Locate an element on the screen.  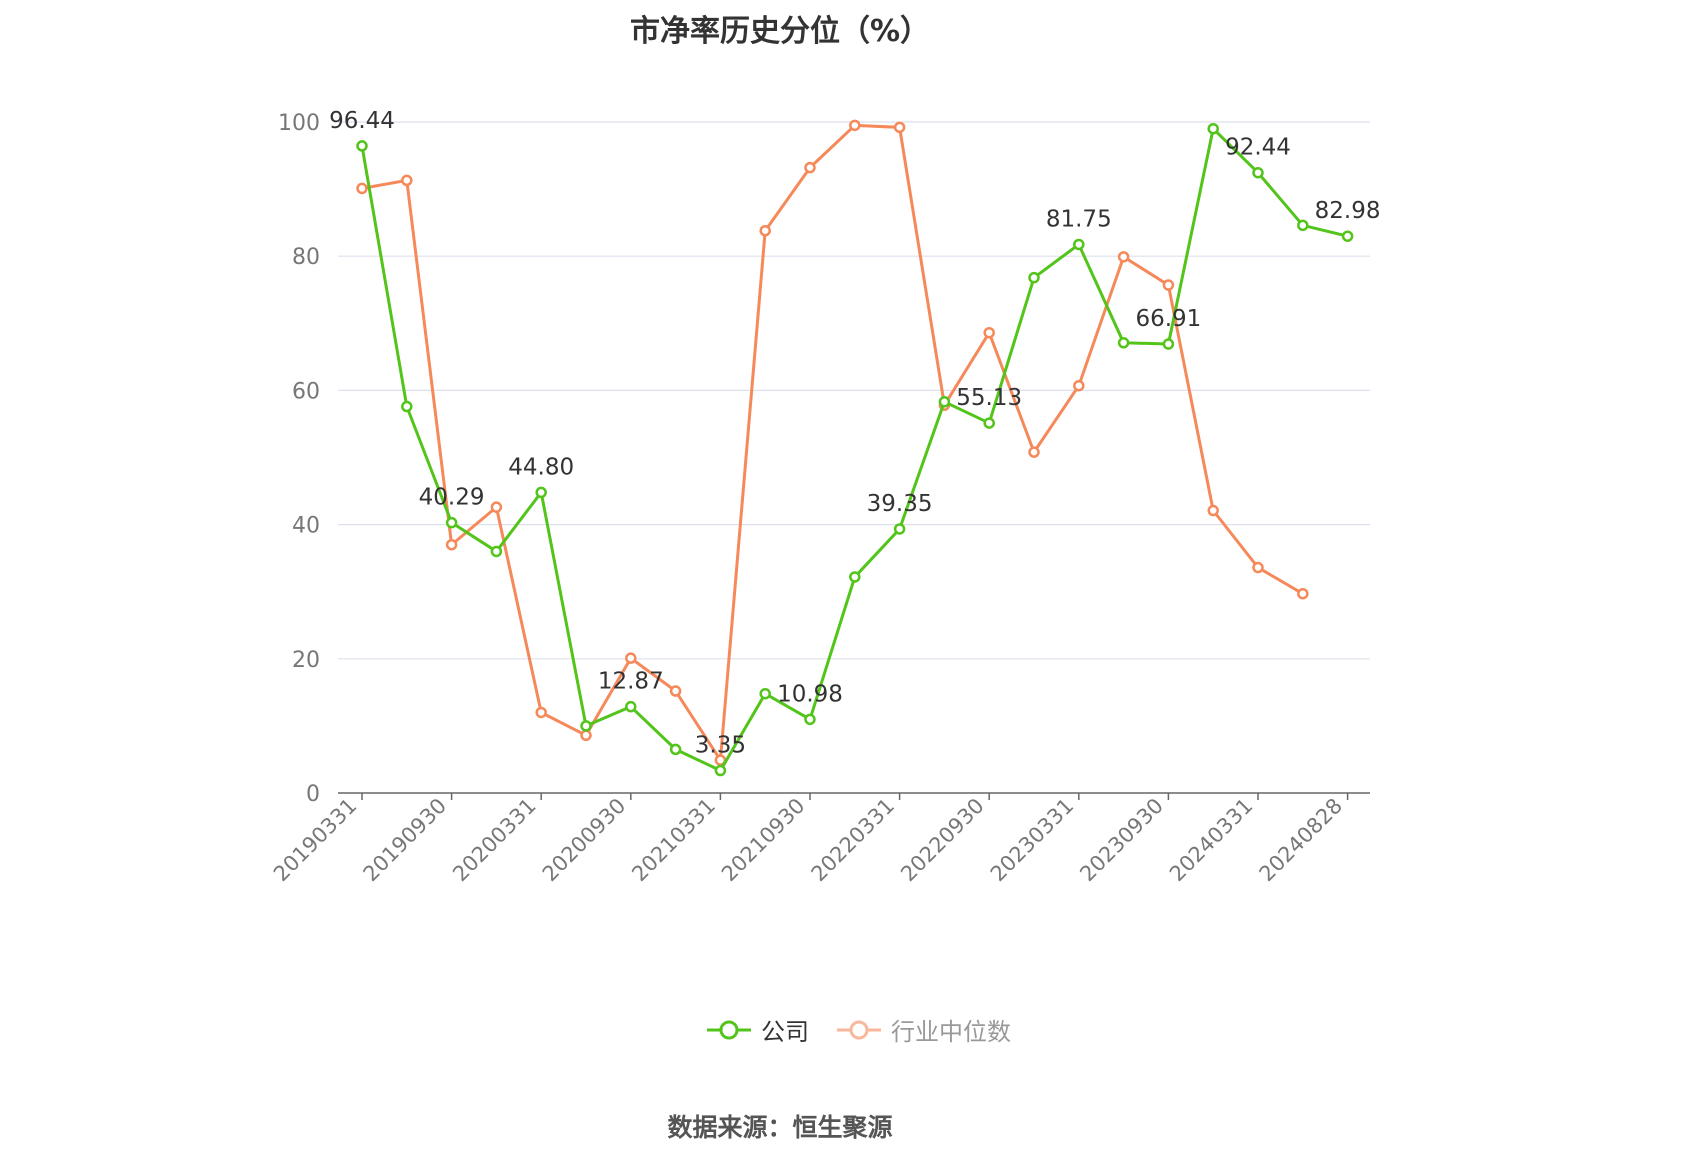
y-tick-label: 20 is located at coordinates (306, 660).